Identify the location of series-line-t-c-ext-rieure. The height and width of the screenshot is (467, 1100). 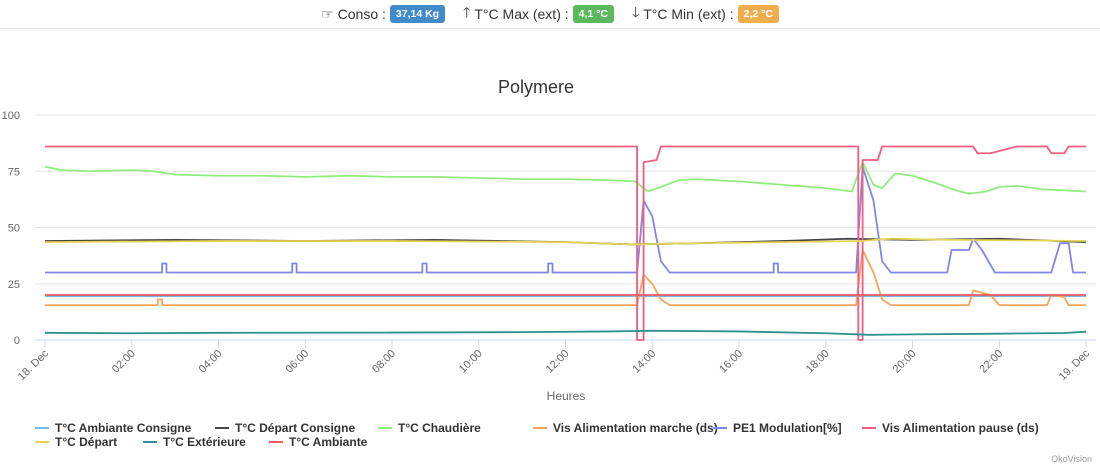
(565, 332).